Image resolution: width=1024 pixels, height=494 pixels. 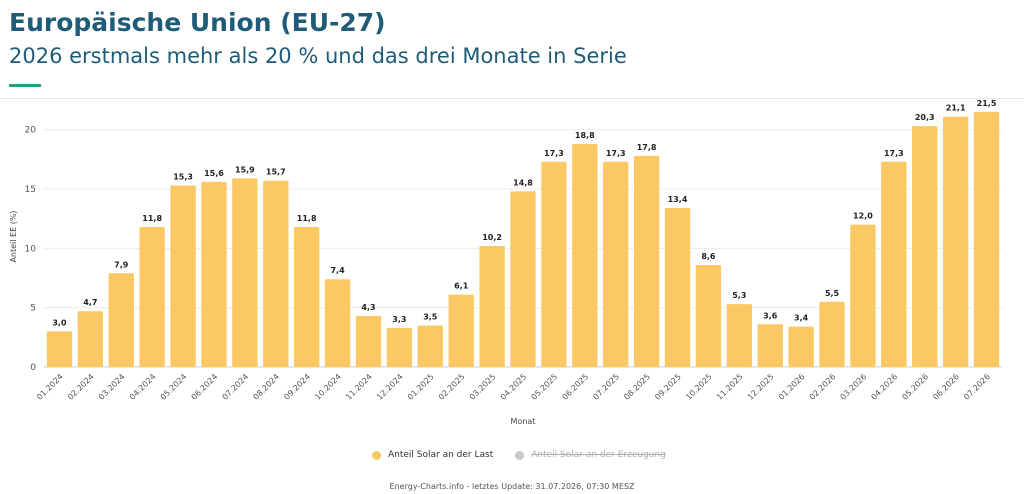 I want to click on legend-item-solar-erzeugung: Anteil Solar an der Erzeugung, so click(x=590, y=455).